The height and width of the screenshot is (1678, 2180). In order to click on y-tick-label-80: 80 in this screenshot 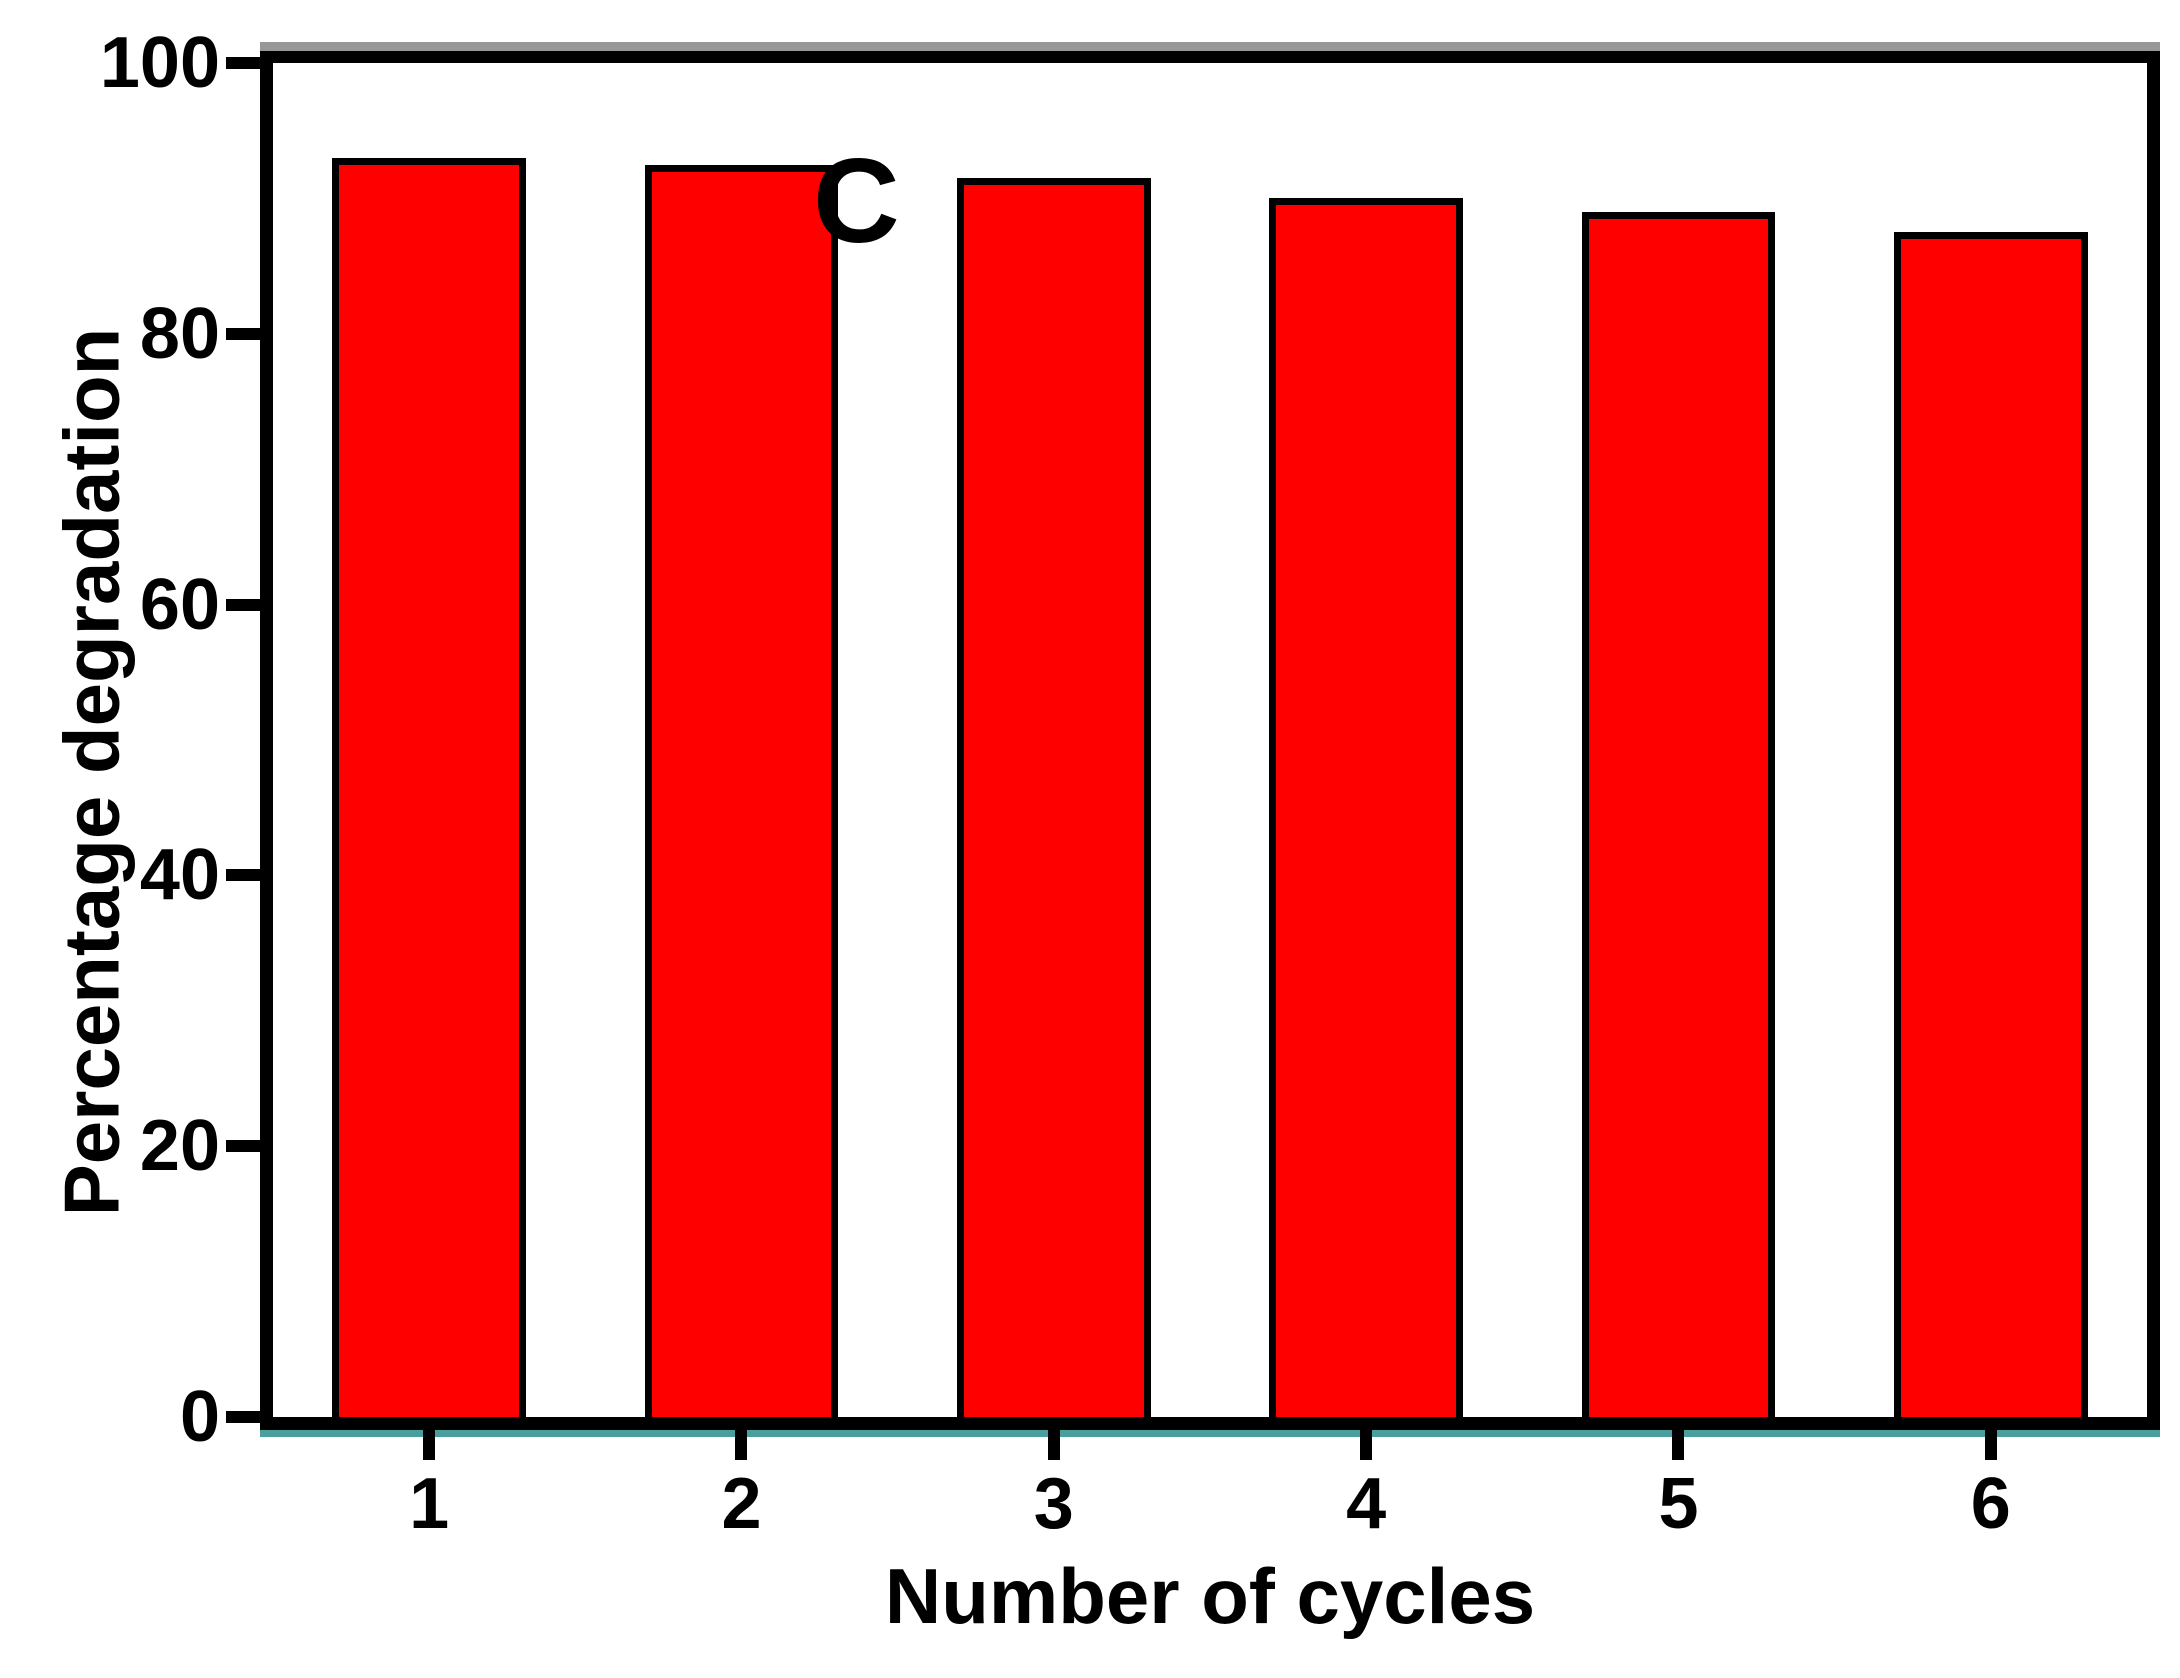, I will do `click(179, 333)`.